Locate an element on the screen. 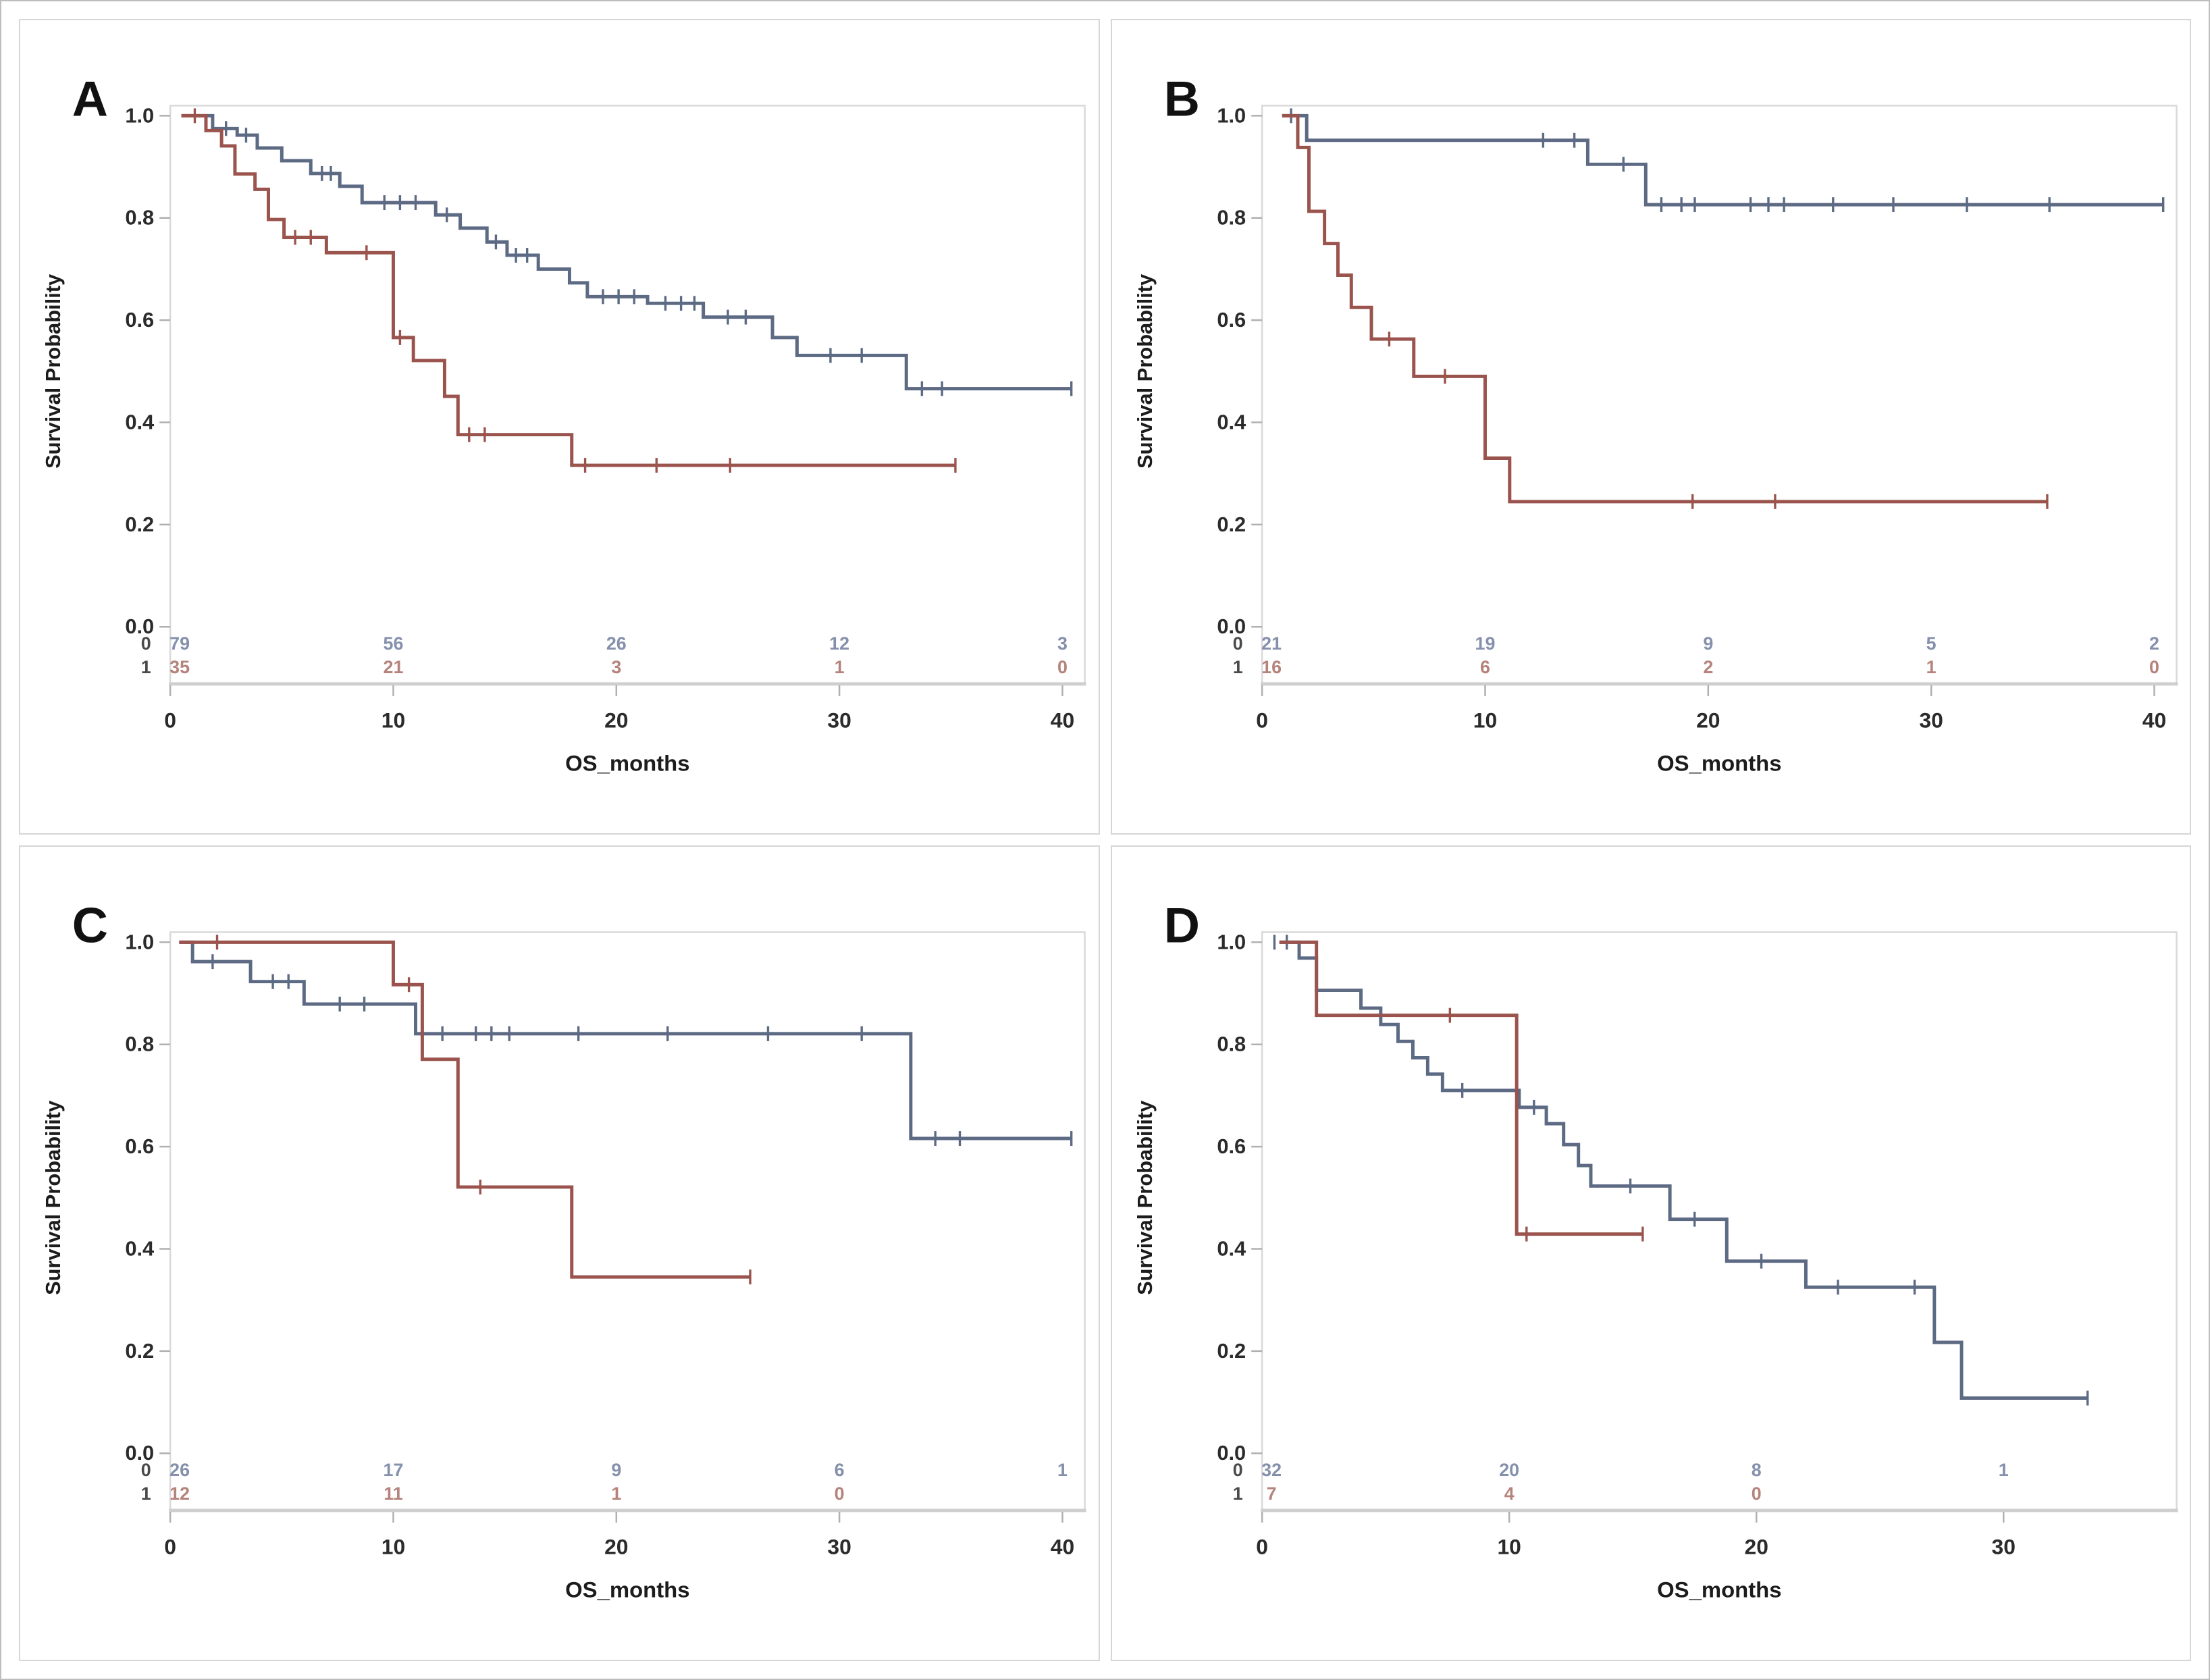  at-risk-value: 8 is located at coordinates (1756, 1470).